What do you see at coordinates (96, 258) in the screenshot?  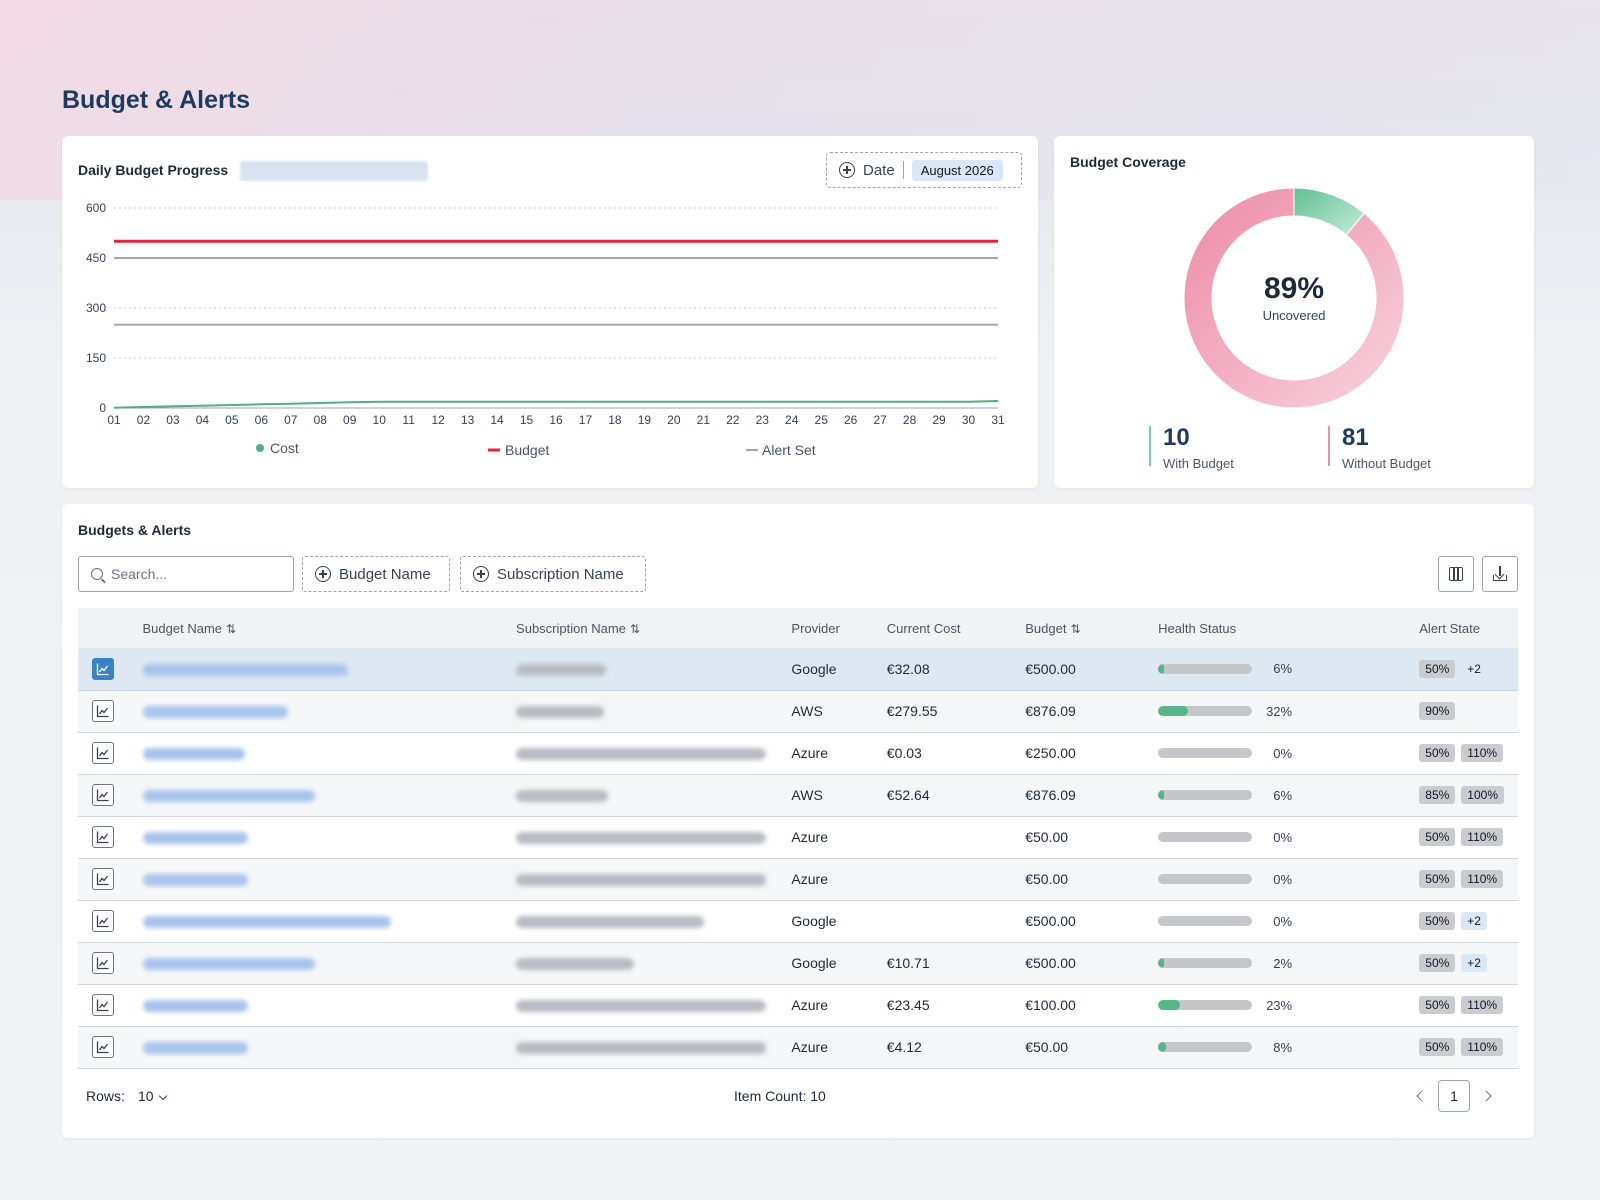 I see `y-tick-label: 450` at bounding box center [96, 258].